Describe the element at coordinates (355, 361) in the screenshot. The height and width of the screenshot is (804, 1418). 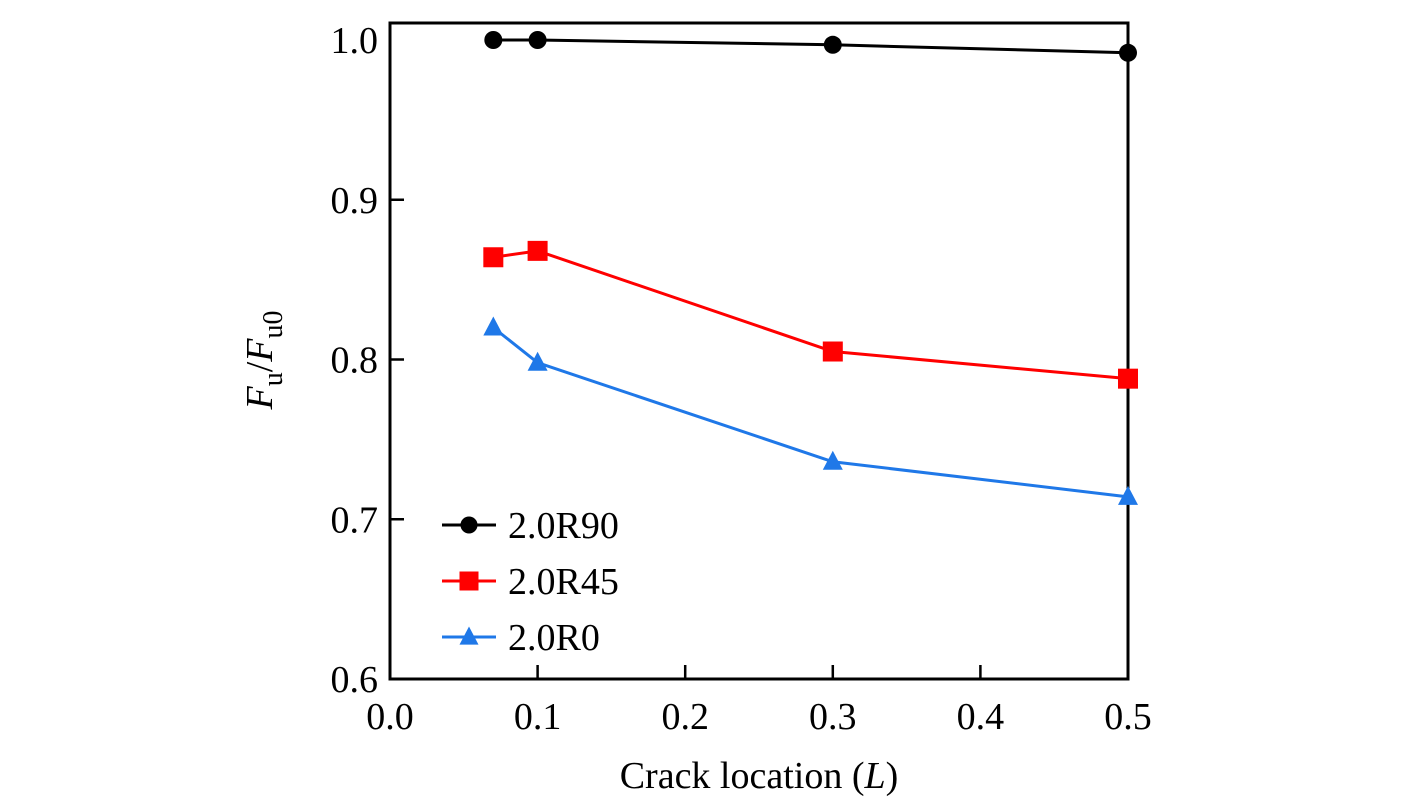
I see `y-tick-label: 0.8` at that location.